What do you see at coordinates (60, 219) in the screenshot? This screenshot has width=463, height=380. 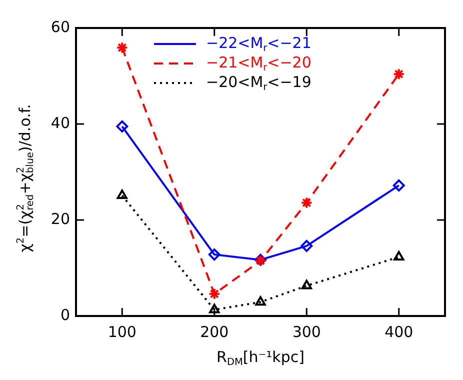 I see `y-tick-label: 20` at bounding box center [60, 219].